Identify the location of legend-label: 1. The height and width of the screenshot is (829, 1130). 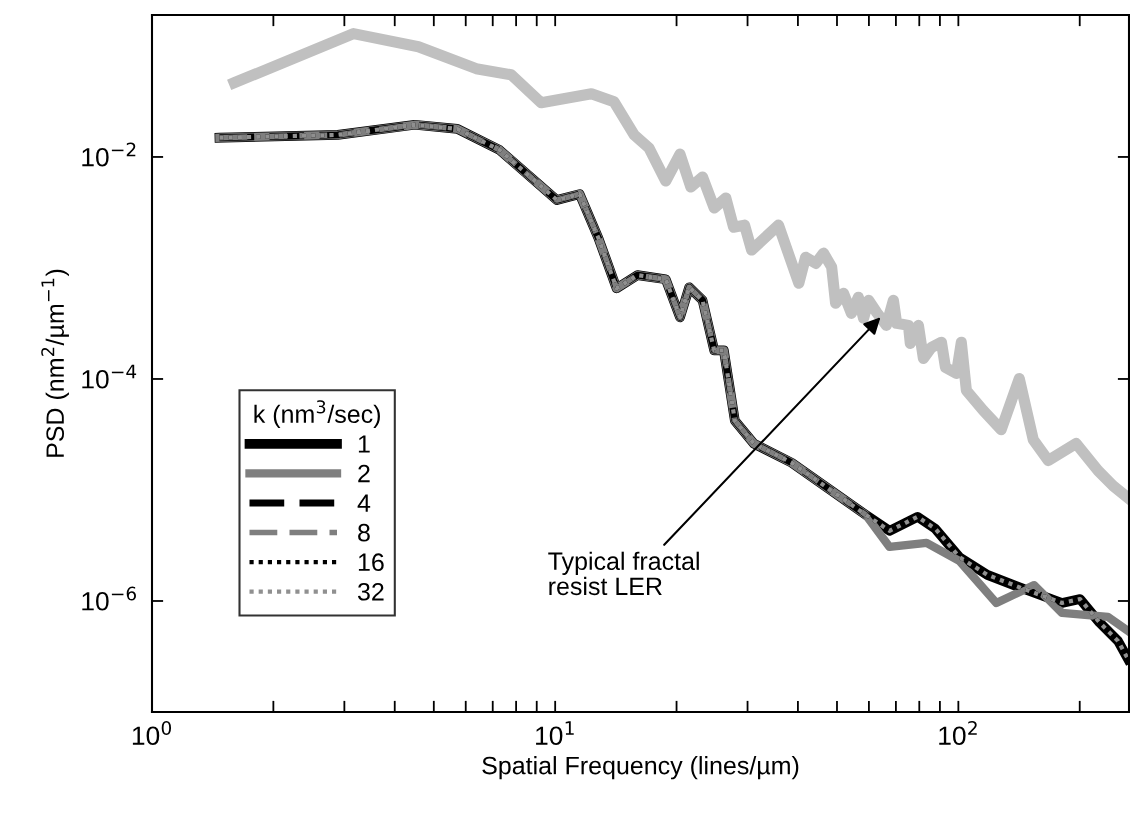
(364, 444).